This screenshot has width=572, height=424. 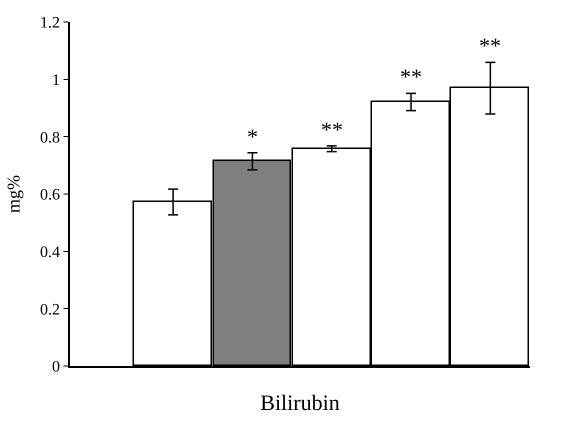 I want to click on x-axis-title: Bilirubin, so click(x=300, y=403).